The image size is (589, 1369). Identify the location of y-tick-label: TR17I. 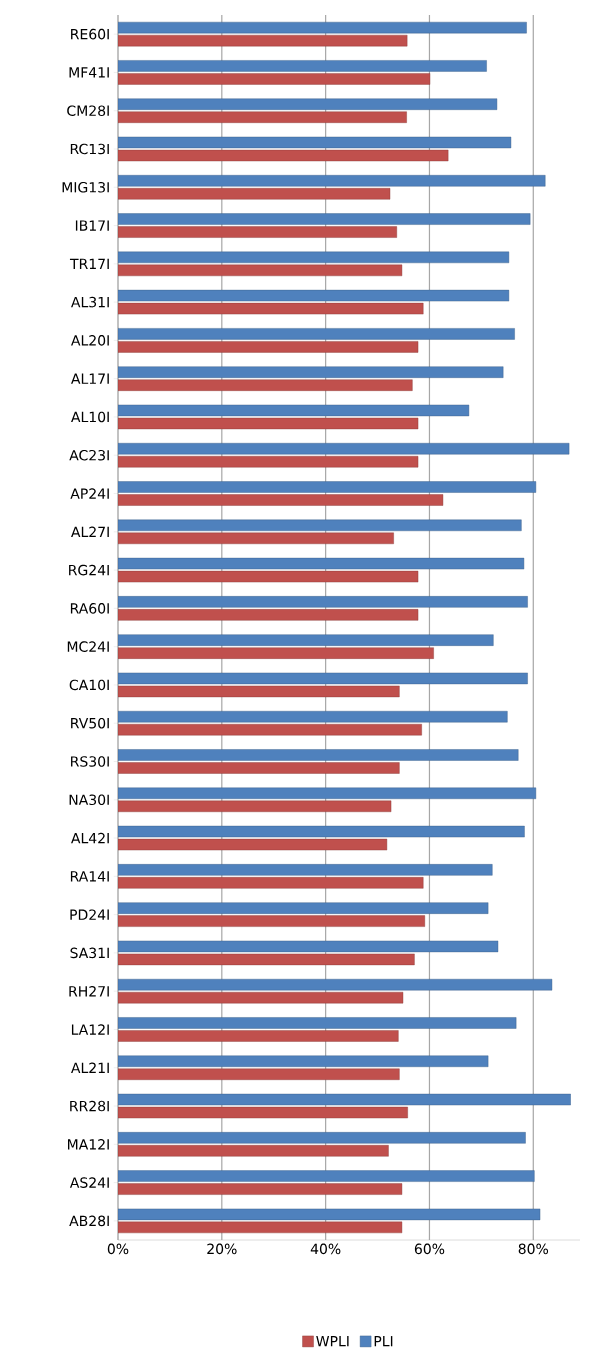
(89, 263).